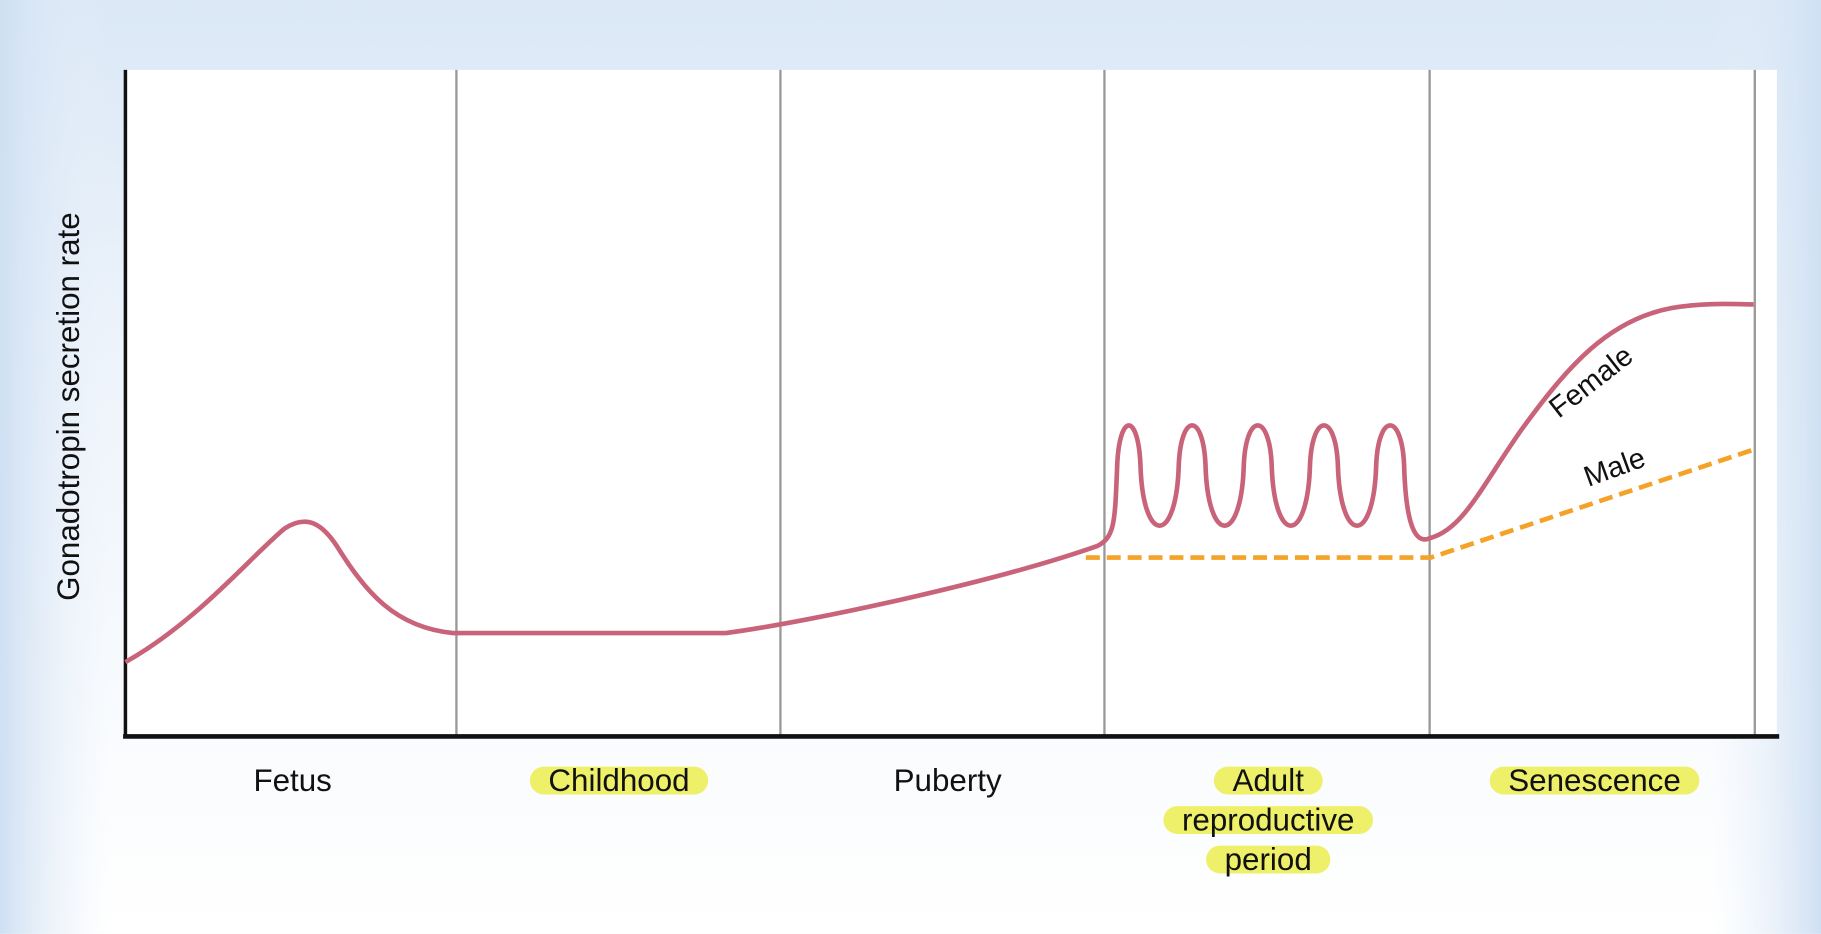  I want to click on period-label: period, so click(1268, 859).